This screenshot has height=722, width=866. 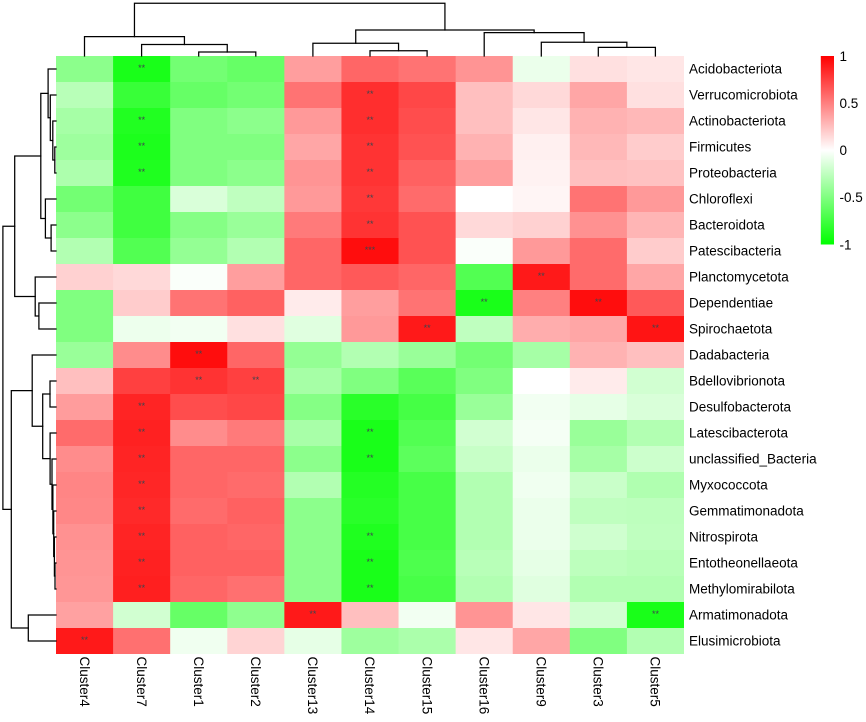 I want to click on svg-text: Chloroflexi, so click(x=721, y=199).